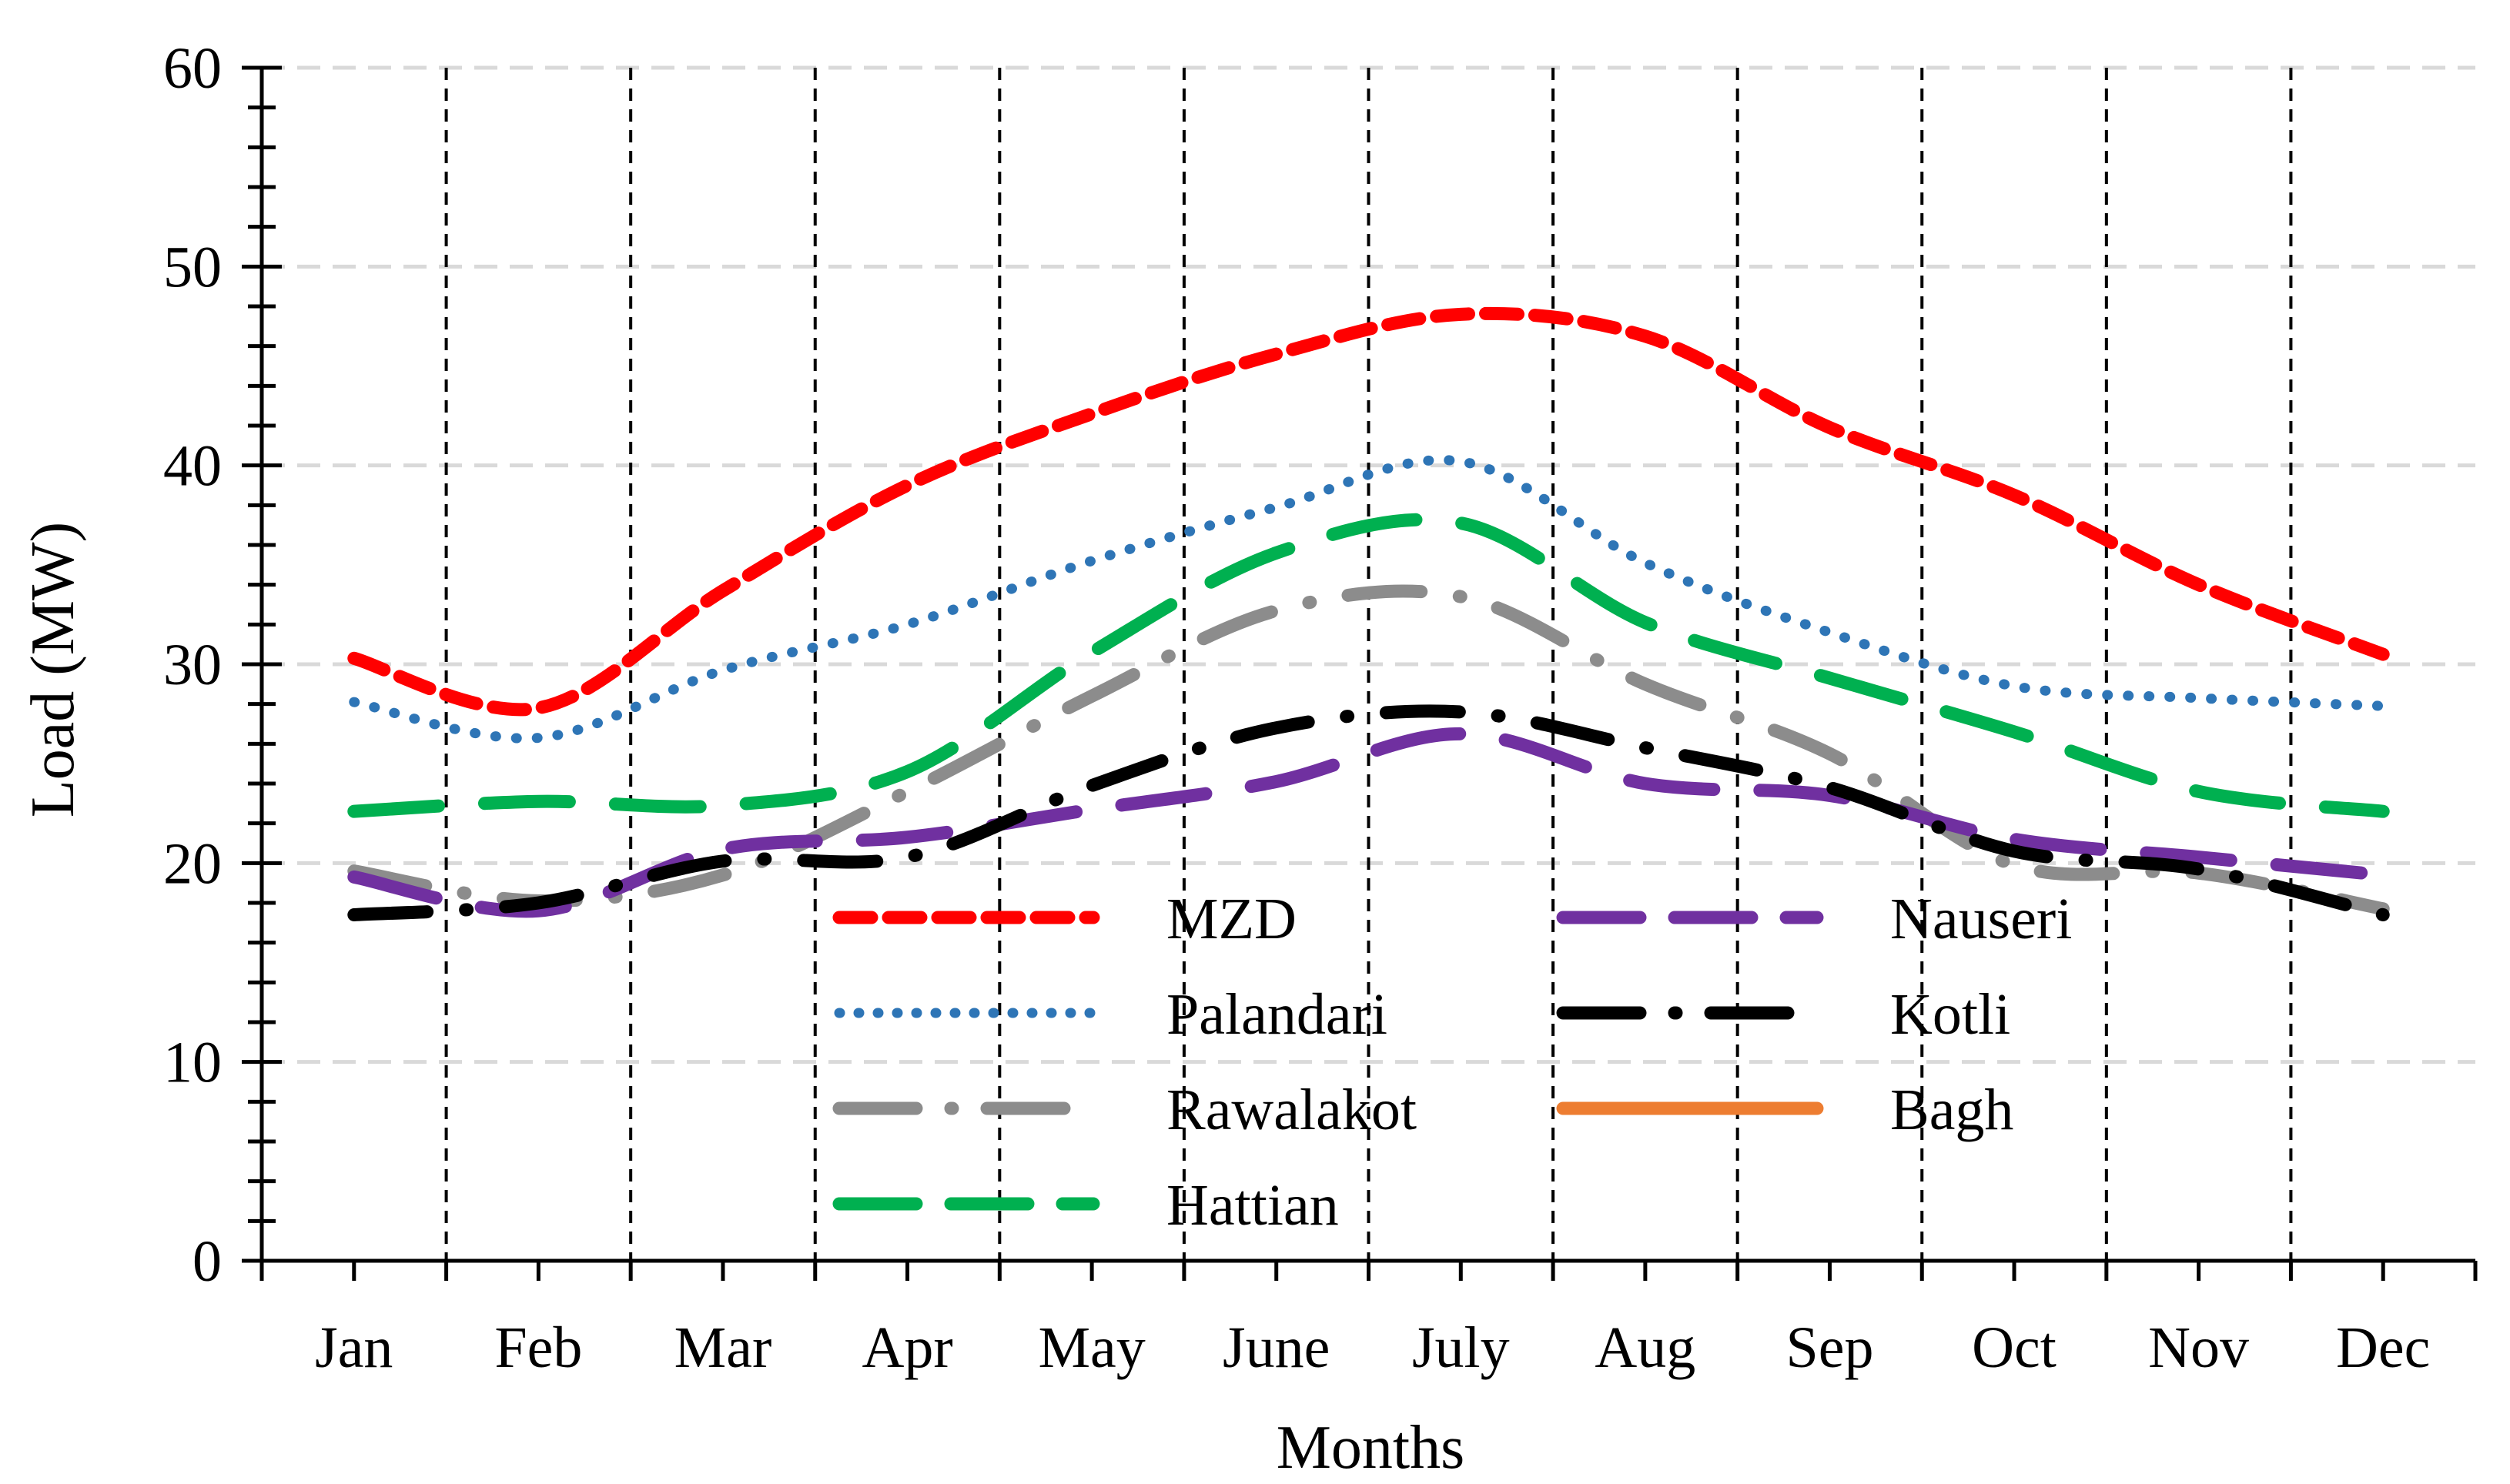 The height and width of the screenshot is (1484, 2510). Describe the element at coordinates (1276, 1347) in the screenshot. I see `x-tick-label: June` at that location.